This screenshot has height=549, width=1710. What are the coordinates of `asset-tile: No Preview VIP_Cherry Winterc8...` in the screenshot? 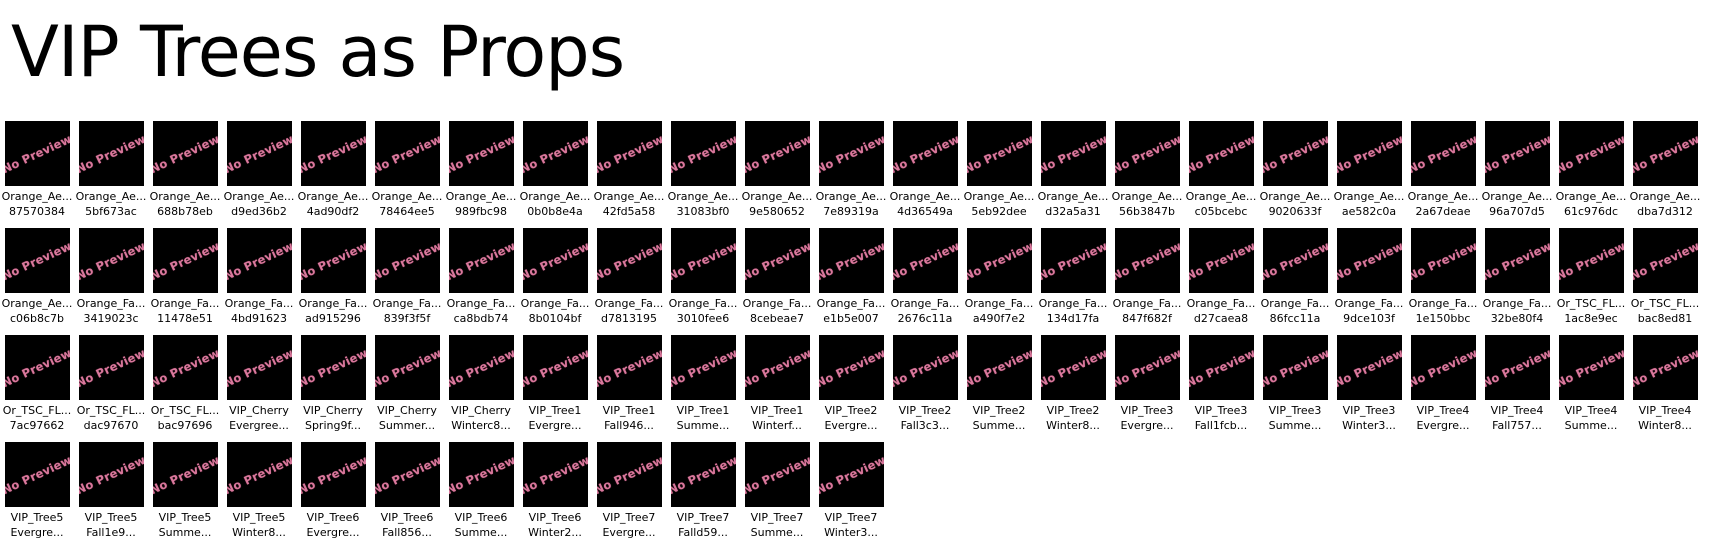 It's located at (481, 388).